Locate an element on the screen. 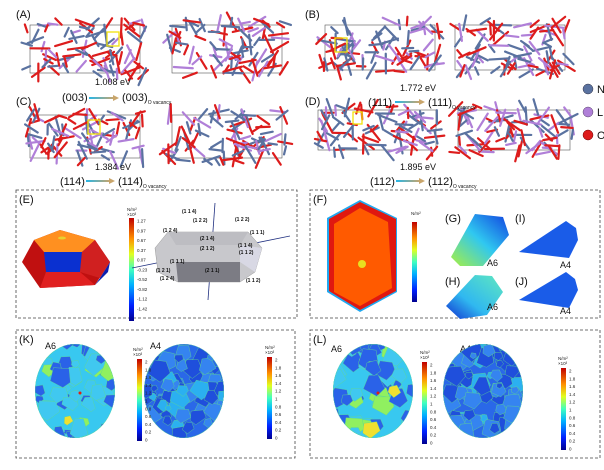 The height and width of the screenshot is (470, 604). svg-text: 1.895 eV is located at coordinates (418, 167).